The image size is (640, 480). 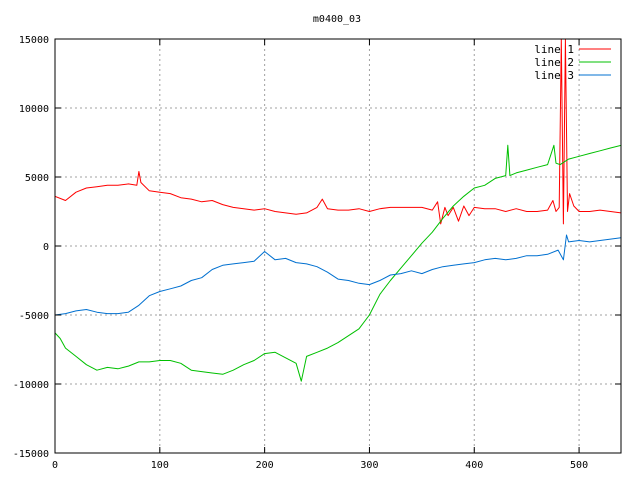 What do you see at coordinates (31, 385) in the screenshot?
I see `y-tick-label: -10000` at bounding box center [31, 385].